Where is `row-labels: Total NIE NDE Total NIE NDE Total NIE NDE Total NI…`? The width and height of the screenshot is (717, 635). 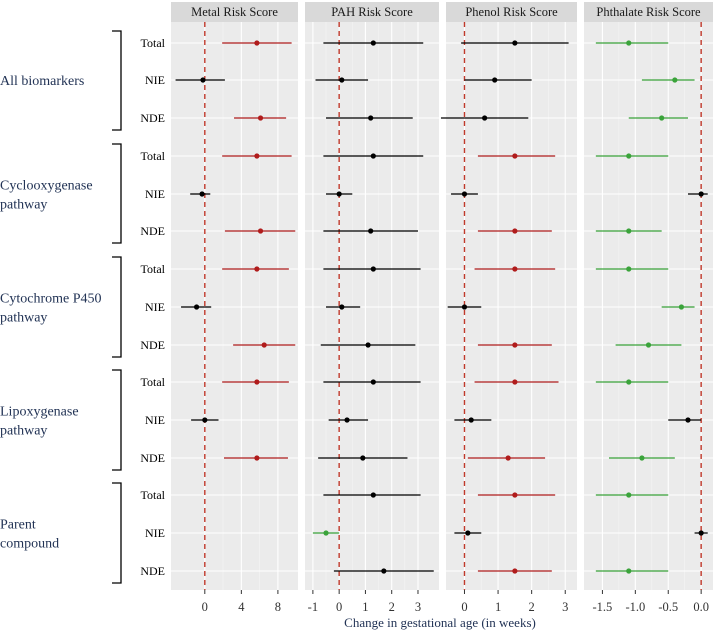 row-labels: Total NIE NDE Total NIE NDE Total NIE NDE Total NI… is located at coordinates (152, 307).